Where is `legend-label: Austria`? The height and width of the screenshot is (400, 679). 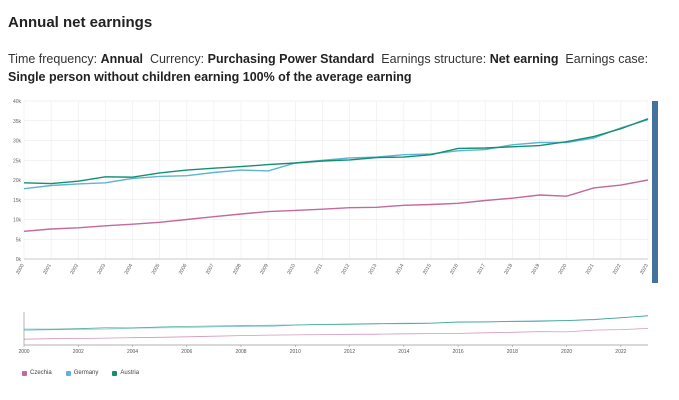
legend-label: Austria is located at coordinates (130, 373).